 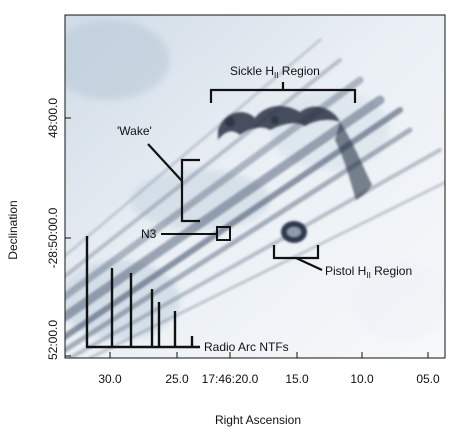 What do you see at coordinates (53, 118) in the screenshot?
I see `y-tick-label: 48:00.0` at bounding box center [53, 118].